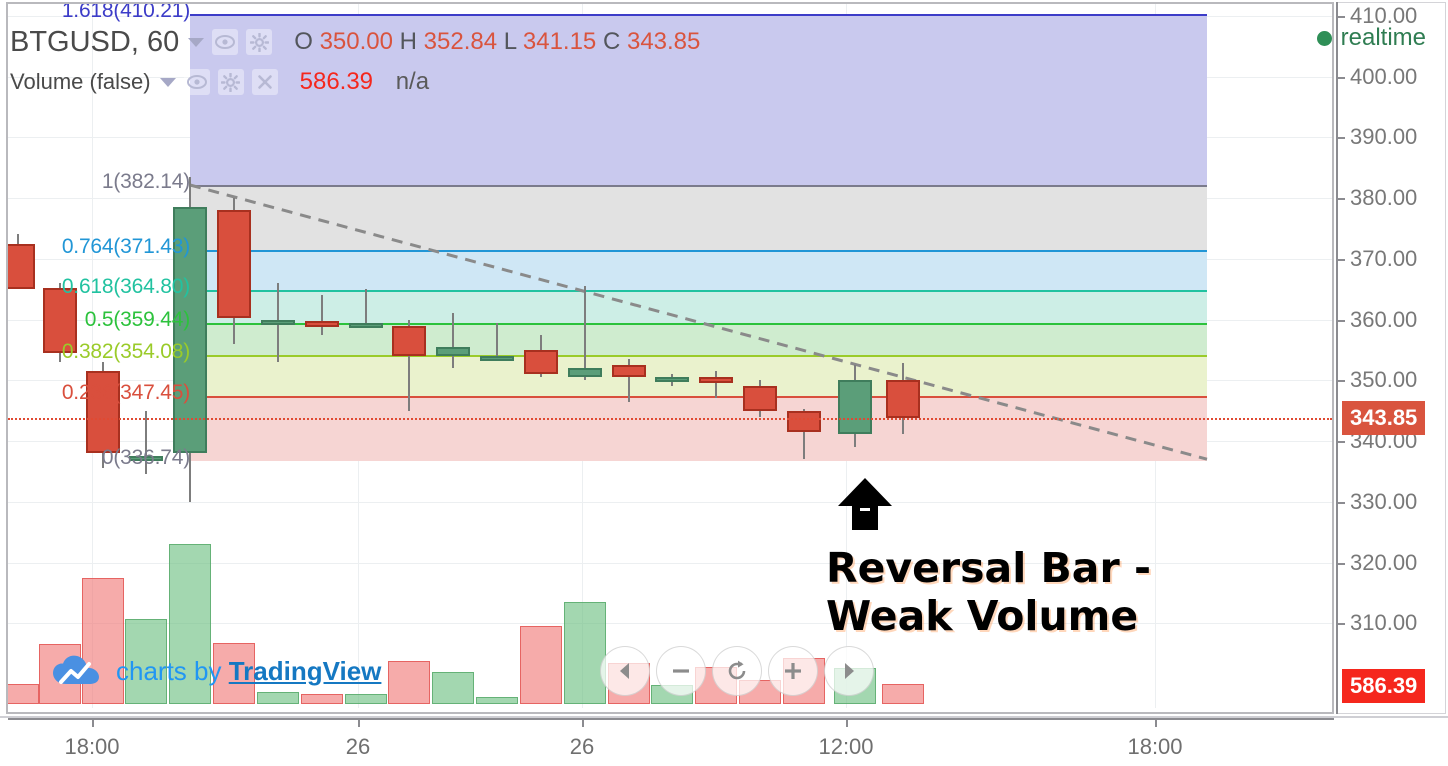  Describe the element at coordinates (264, 82) in the screenshot. I see `close-icon` at that location.